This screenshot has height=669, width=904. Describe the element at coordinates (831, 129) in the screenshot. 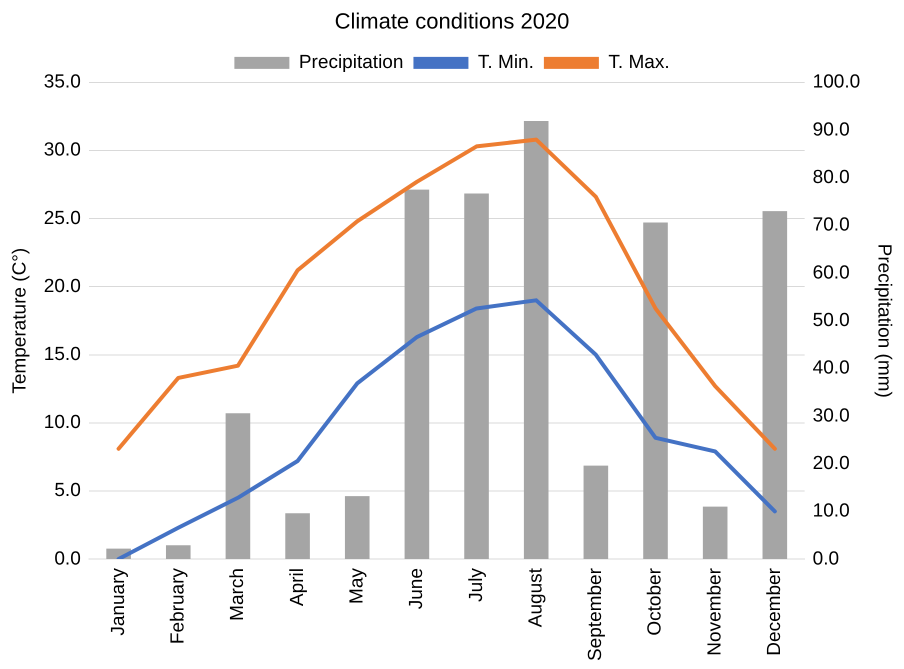

I see `y2-tick-label: 90.0` at that location.